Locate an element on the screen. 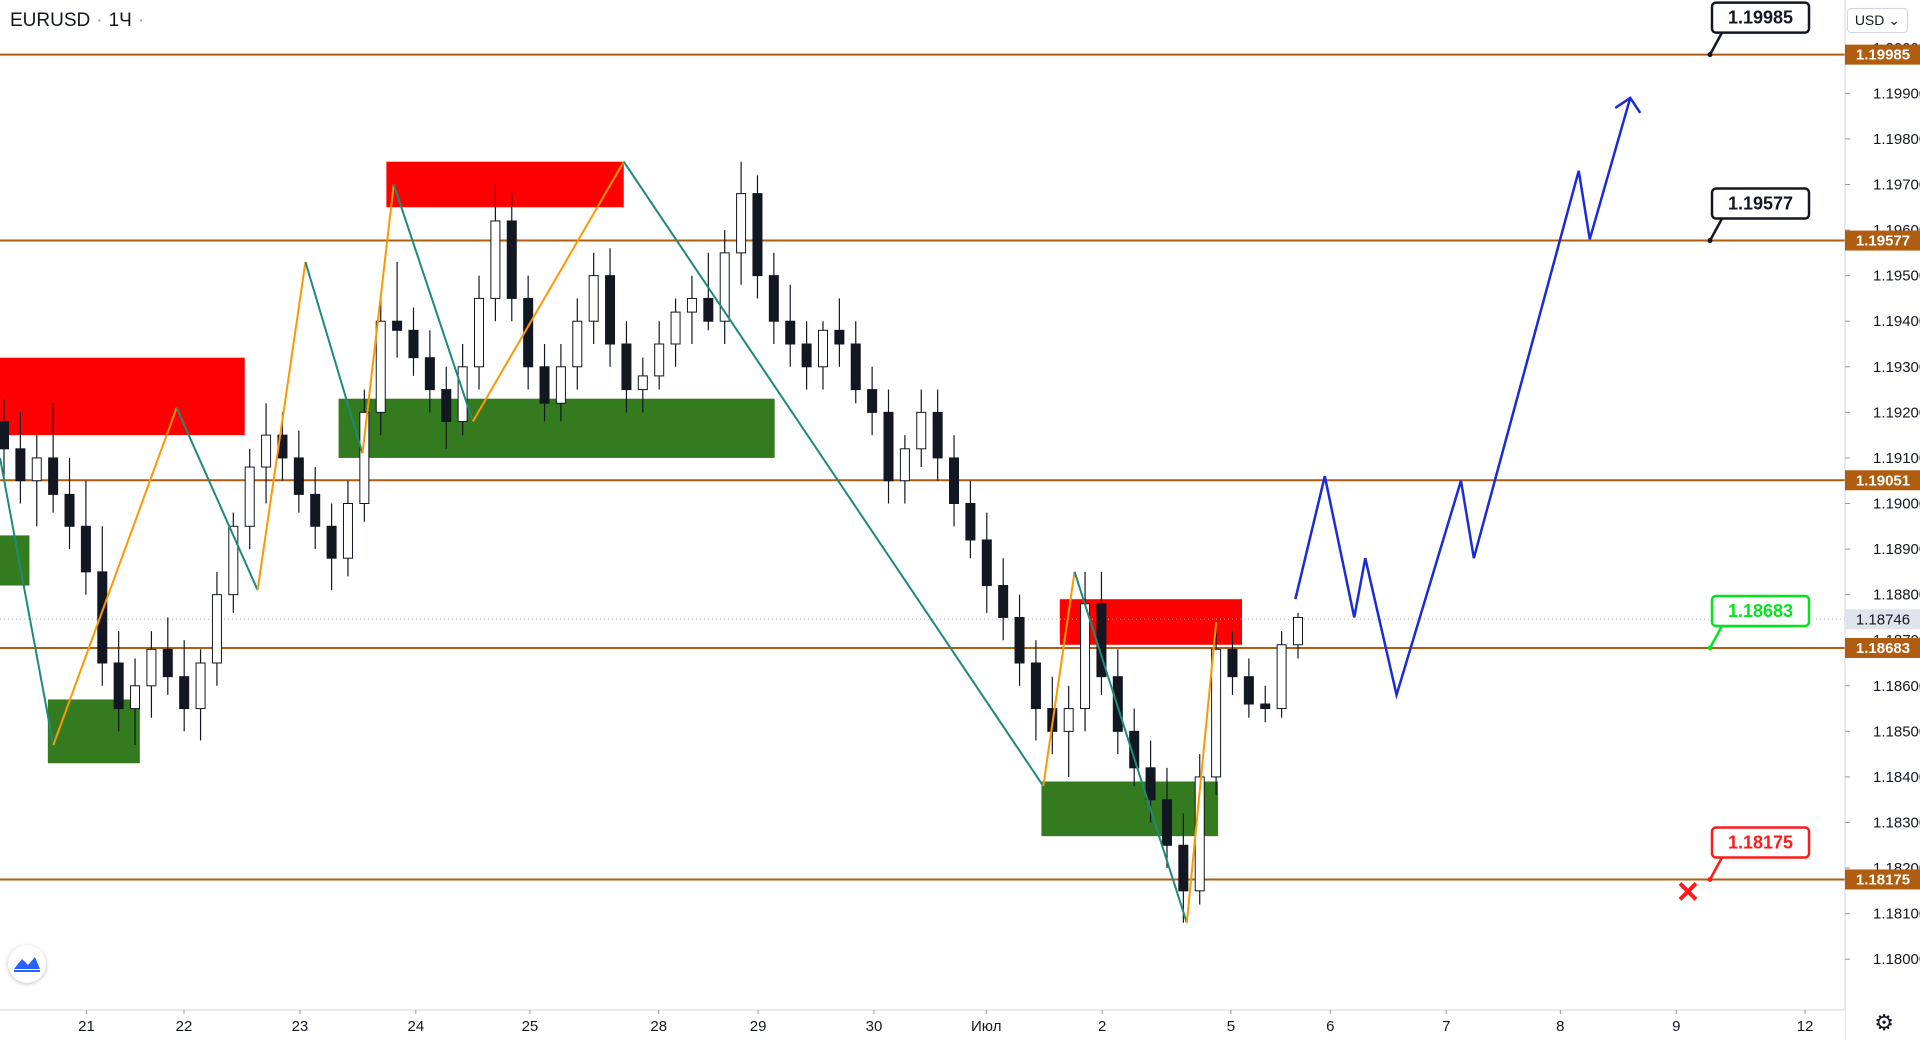  time-tick-label: 22 is located at coordinates (184, 1026).